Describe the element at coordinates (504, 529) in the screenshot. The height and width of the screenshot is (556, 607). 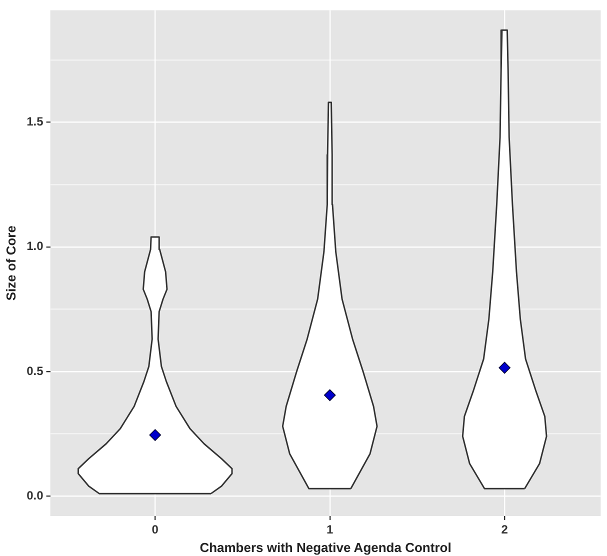
I see `x-tick-label: 2` at that location.